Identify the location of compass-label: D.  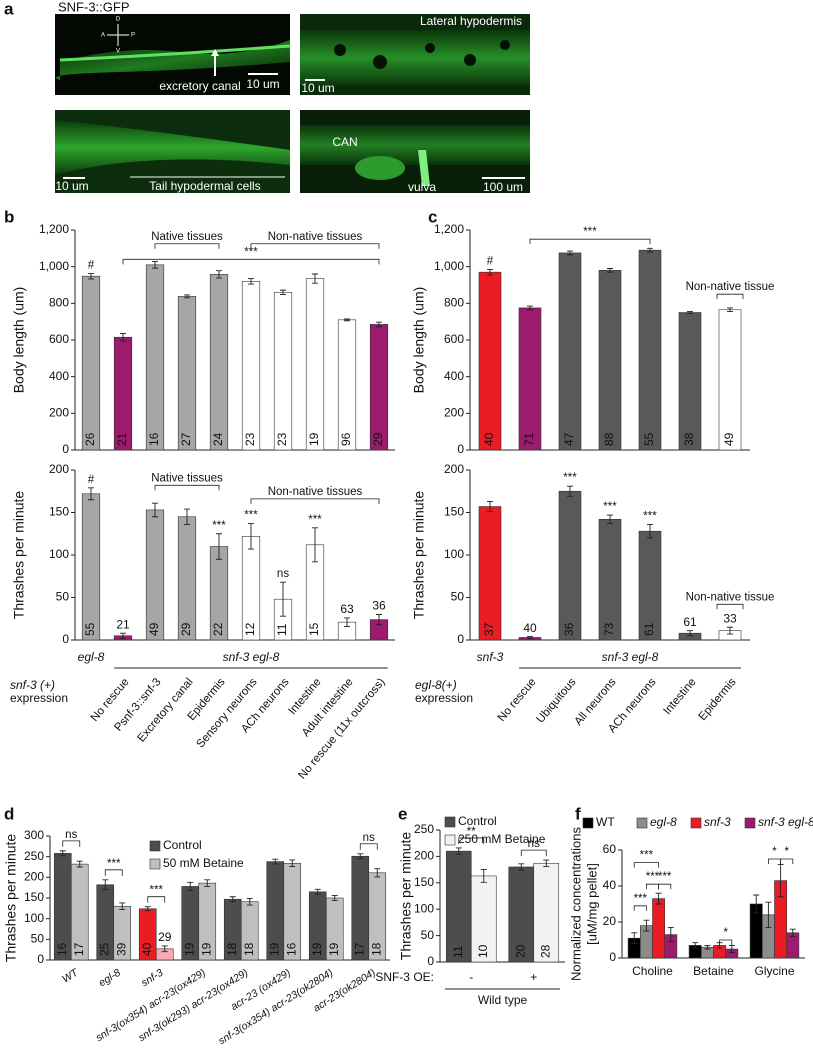
(118, 20).